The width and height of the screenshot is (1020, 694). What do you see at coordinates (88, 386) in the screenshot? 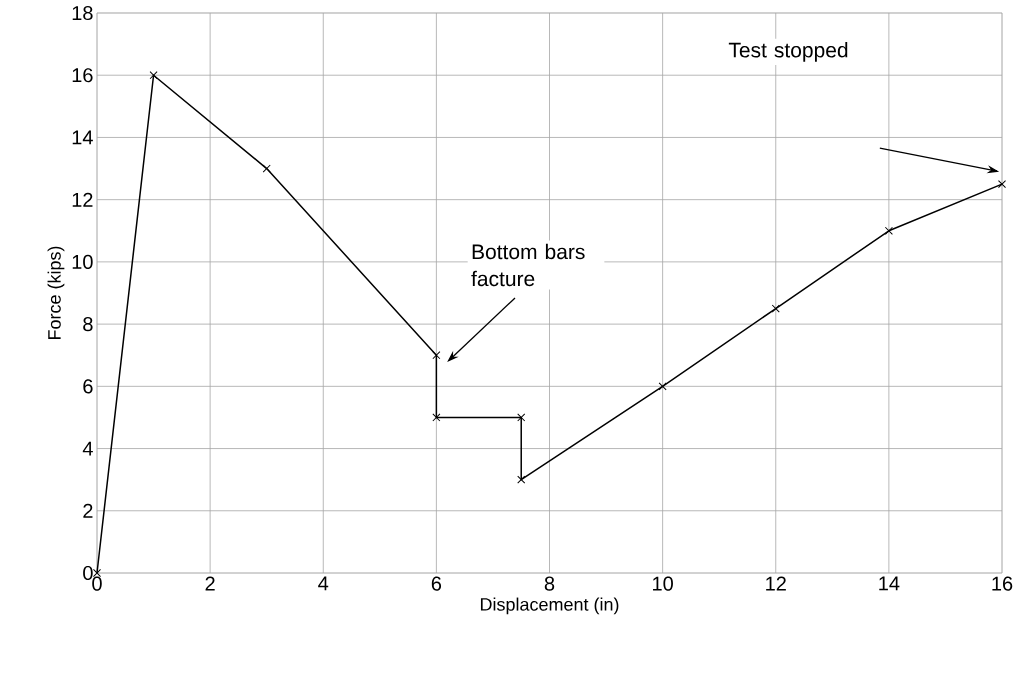
I see `y-tick-label: 6` at bounding box center [88, 386].